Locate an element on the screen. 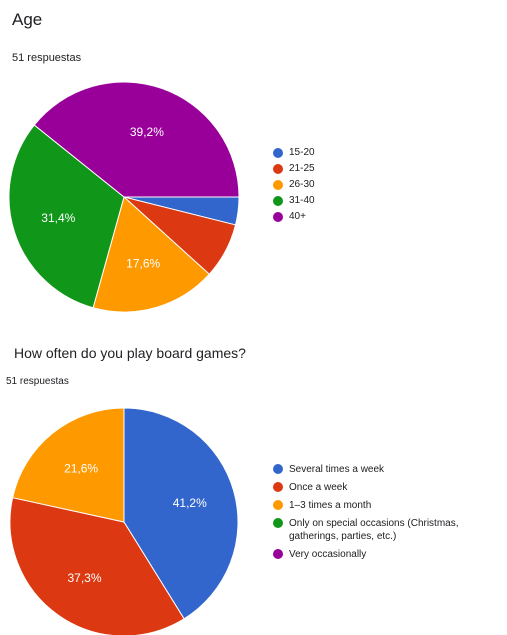 Image resolution: width=507 pixels, height=635 pixels. legend-age: 15-20 21-25 26-30 31-40 40+ is located at coordinates (333, 187).